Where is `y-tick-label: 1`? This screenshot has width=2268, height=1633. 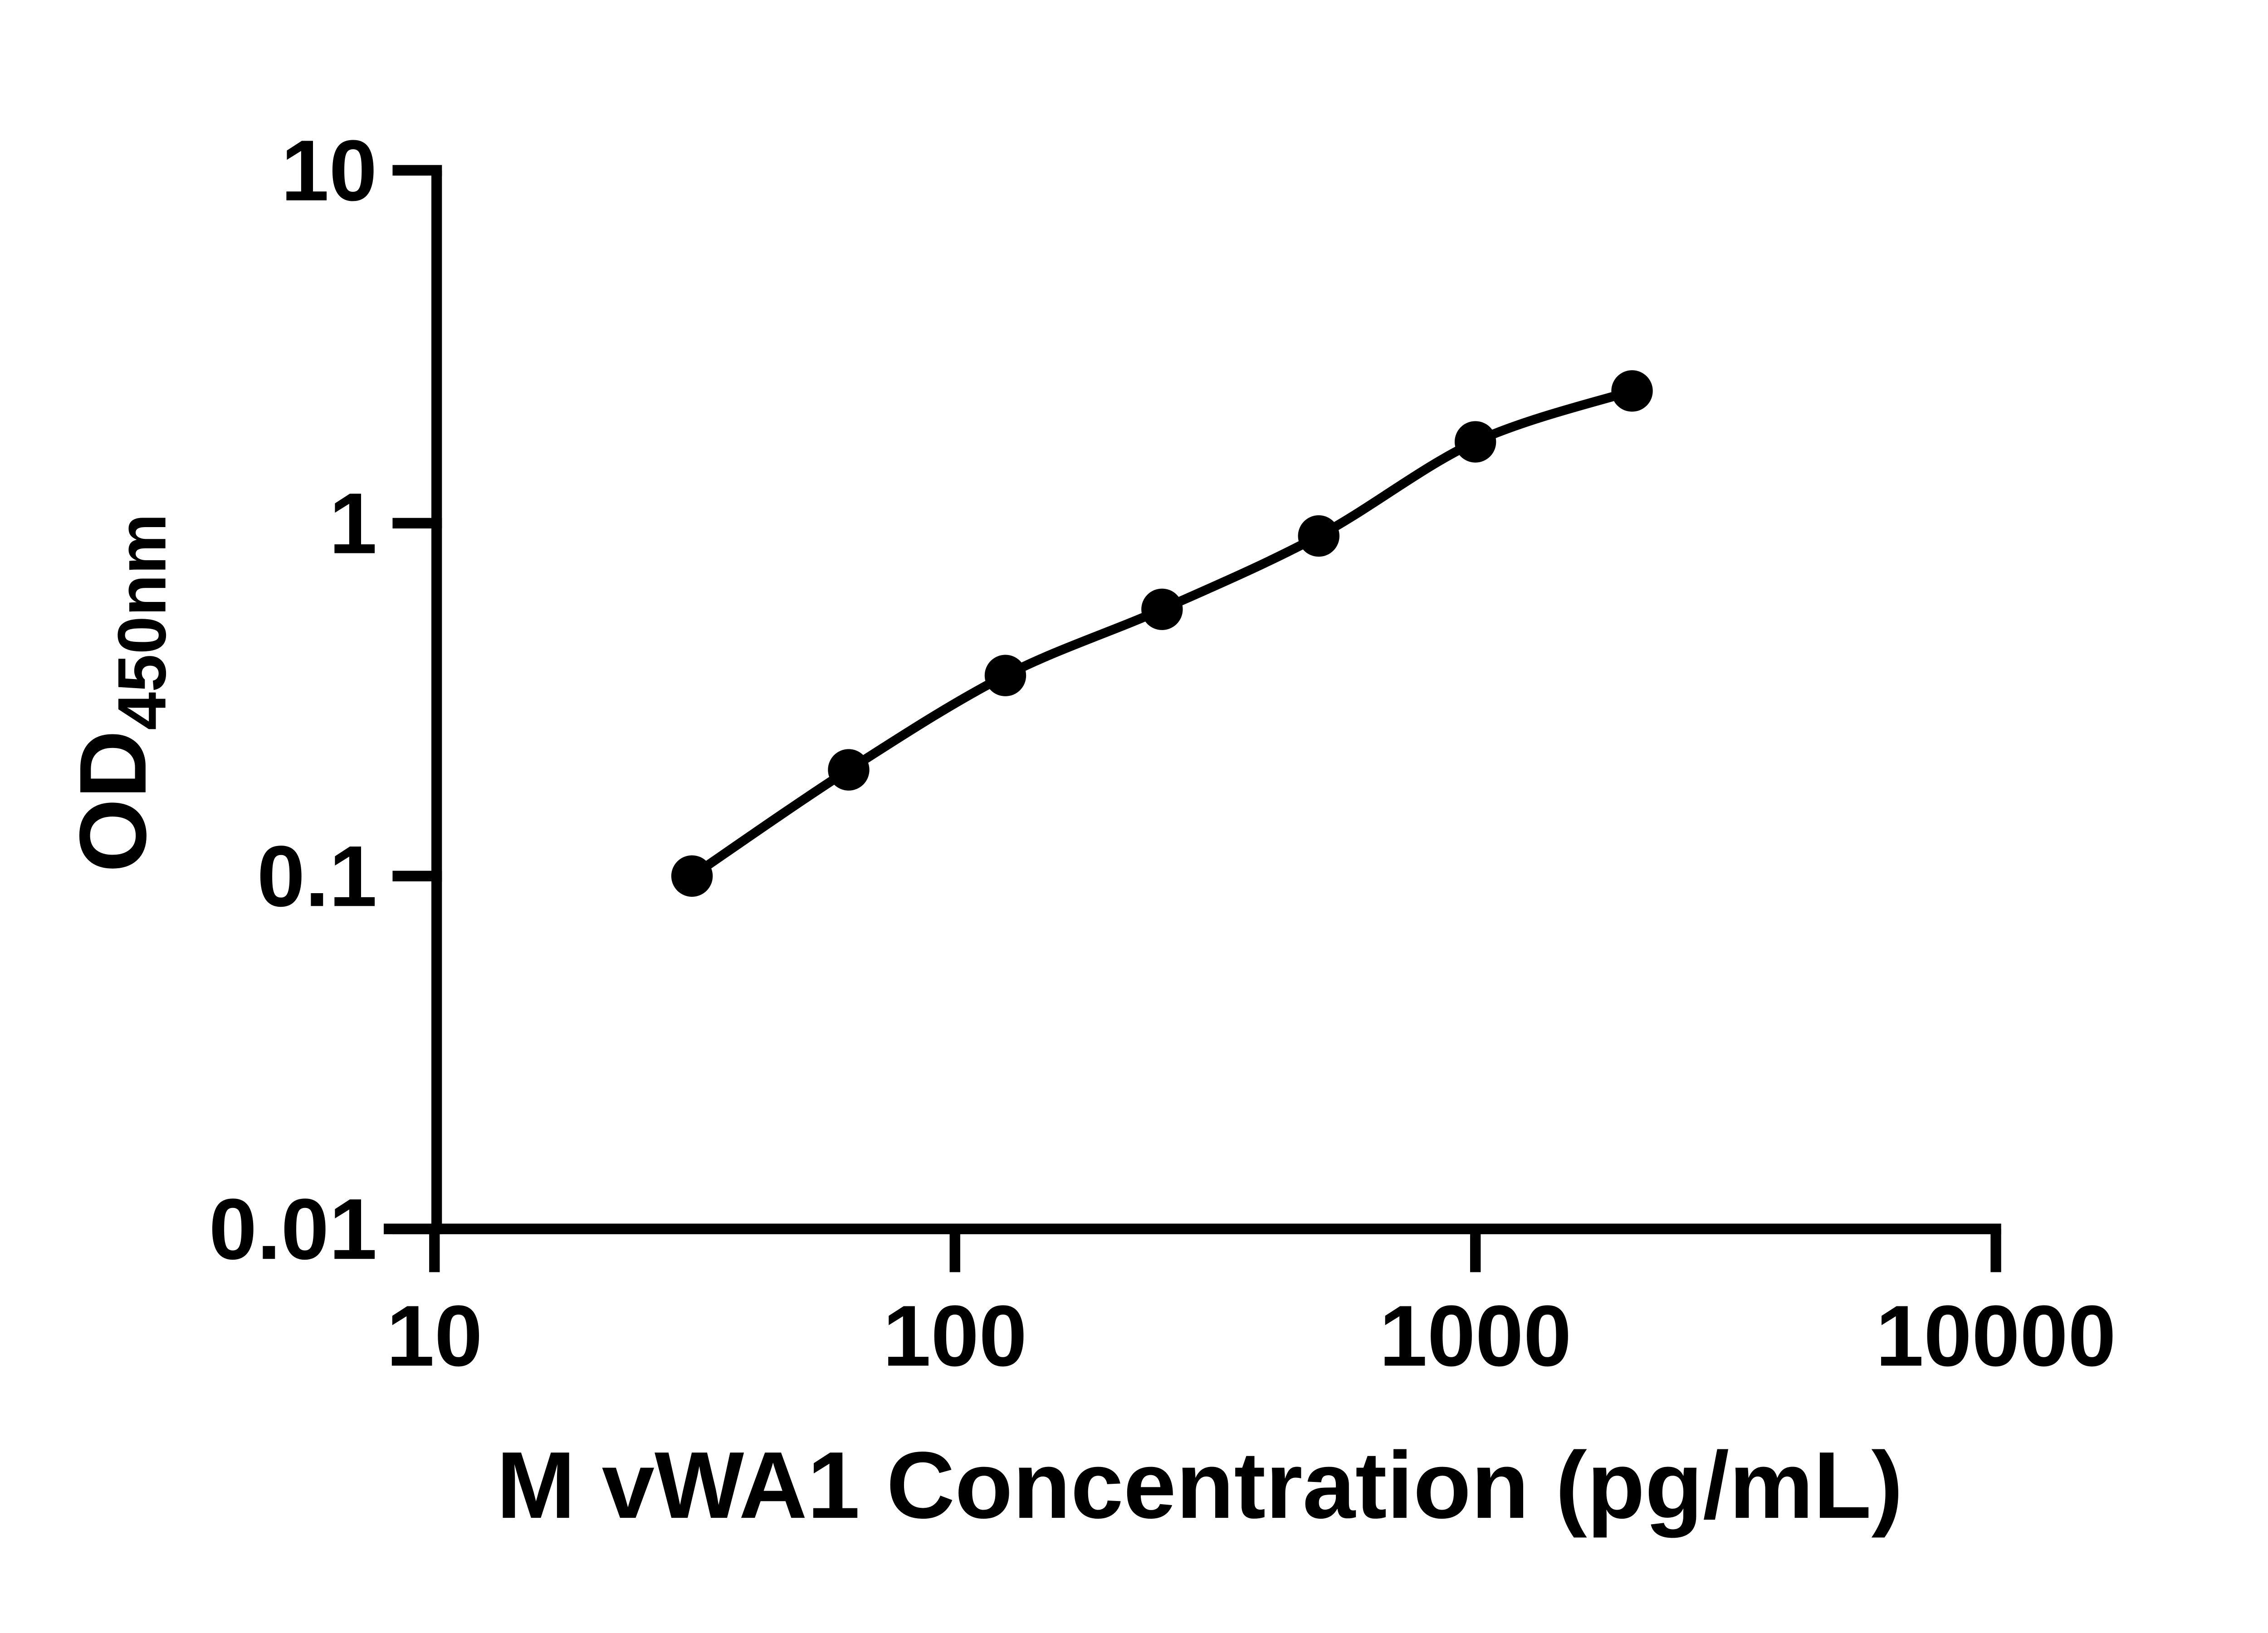 y-tick-label: 1 is located at coordinates (353, 523).